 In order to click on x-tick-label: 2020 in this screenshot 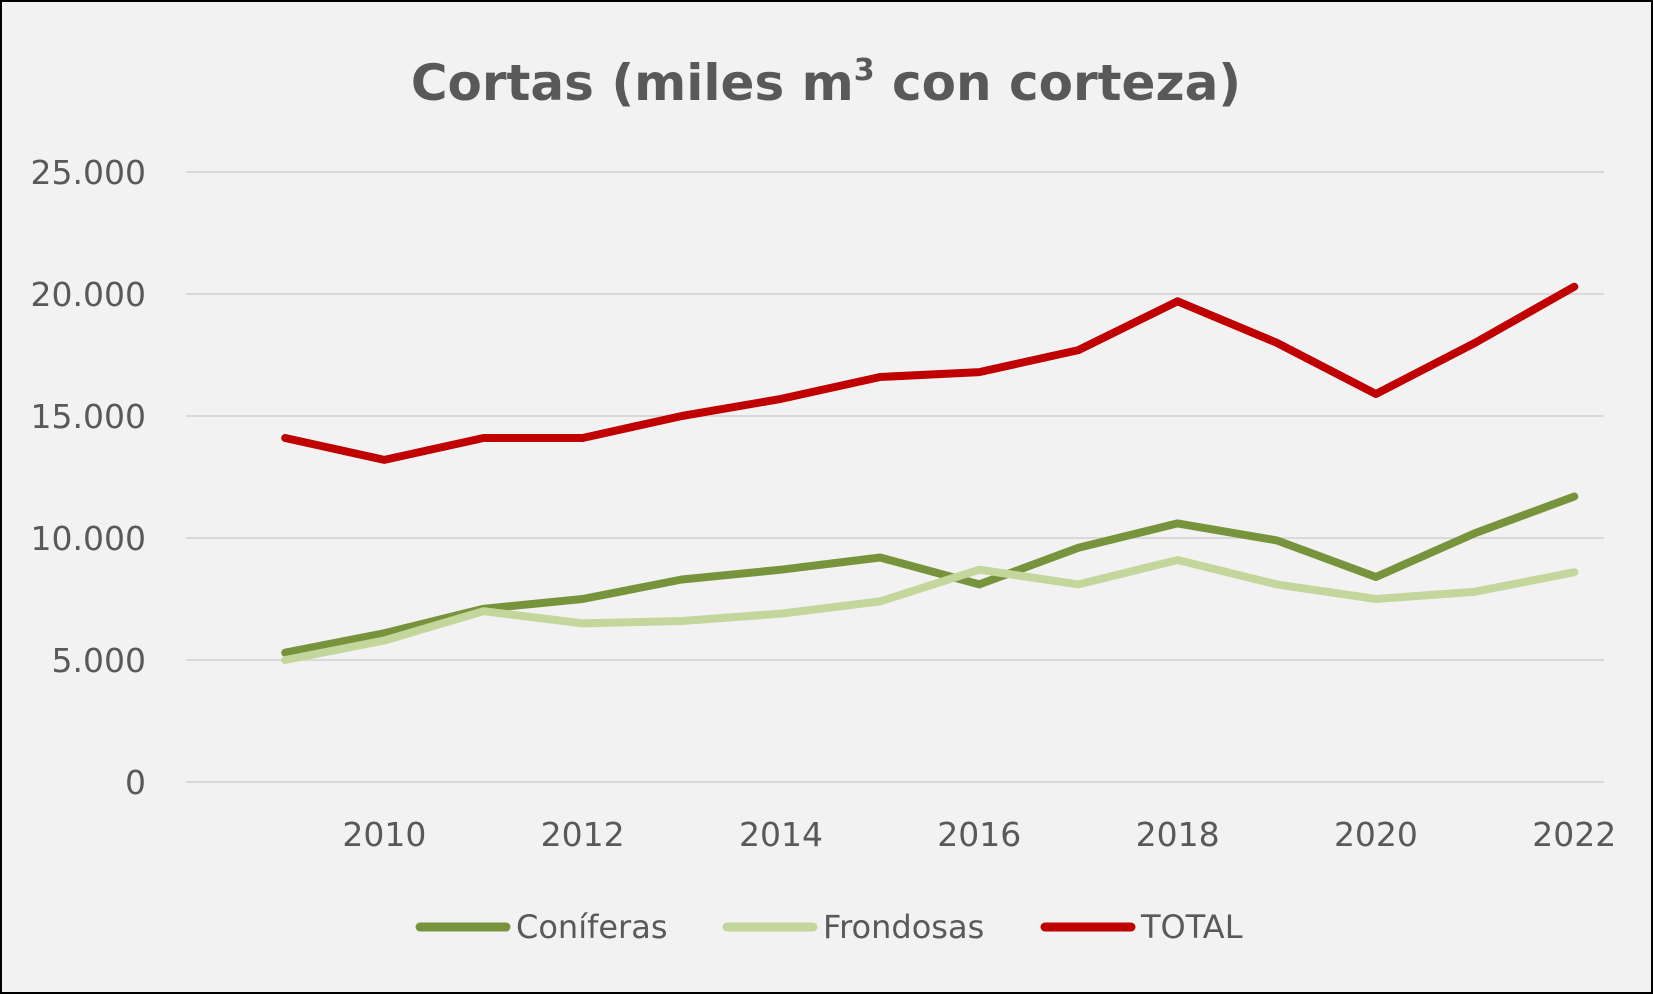, I will do `click(1376, 834)`.